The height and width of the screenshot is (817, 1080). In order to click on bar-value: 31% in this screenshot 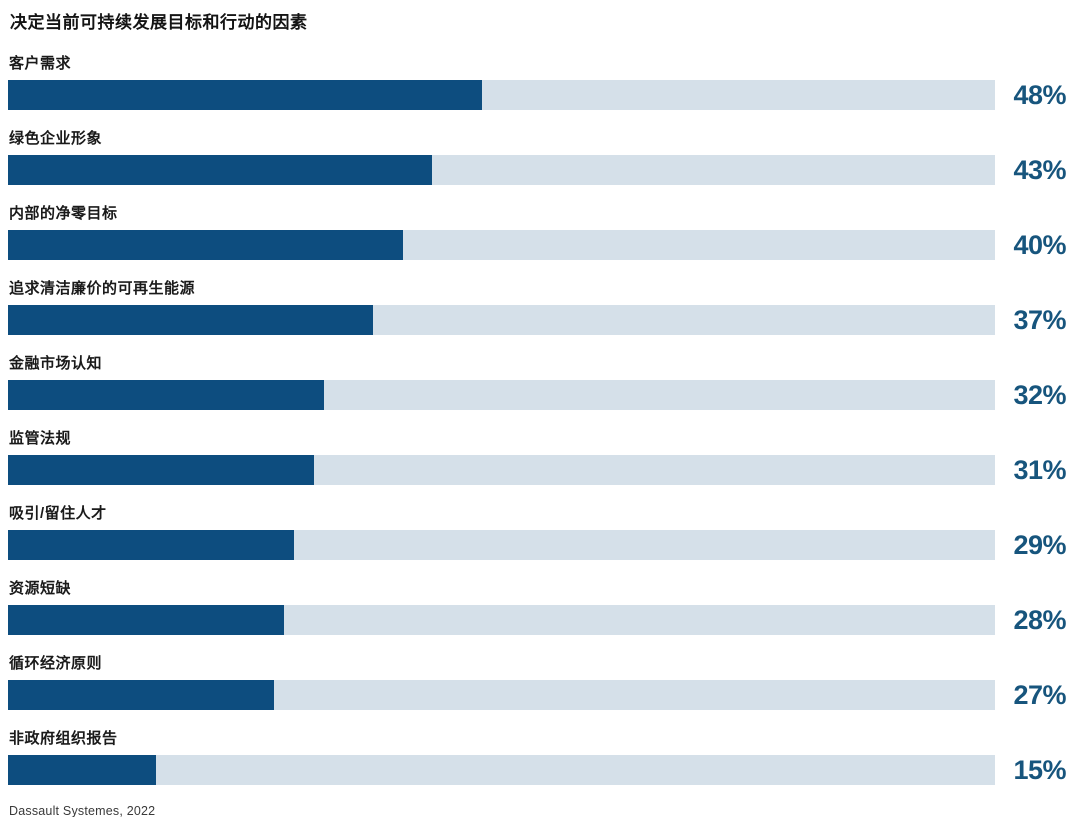, I will do `click(1039, 470)`.